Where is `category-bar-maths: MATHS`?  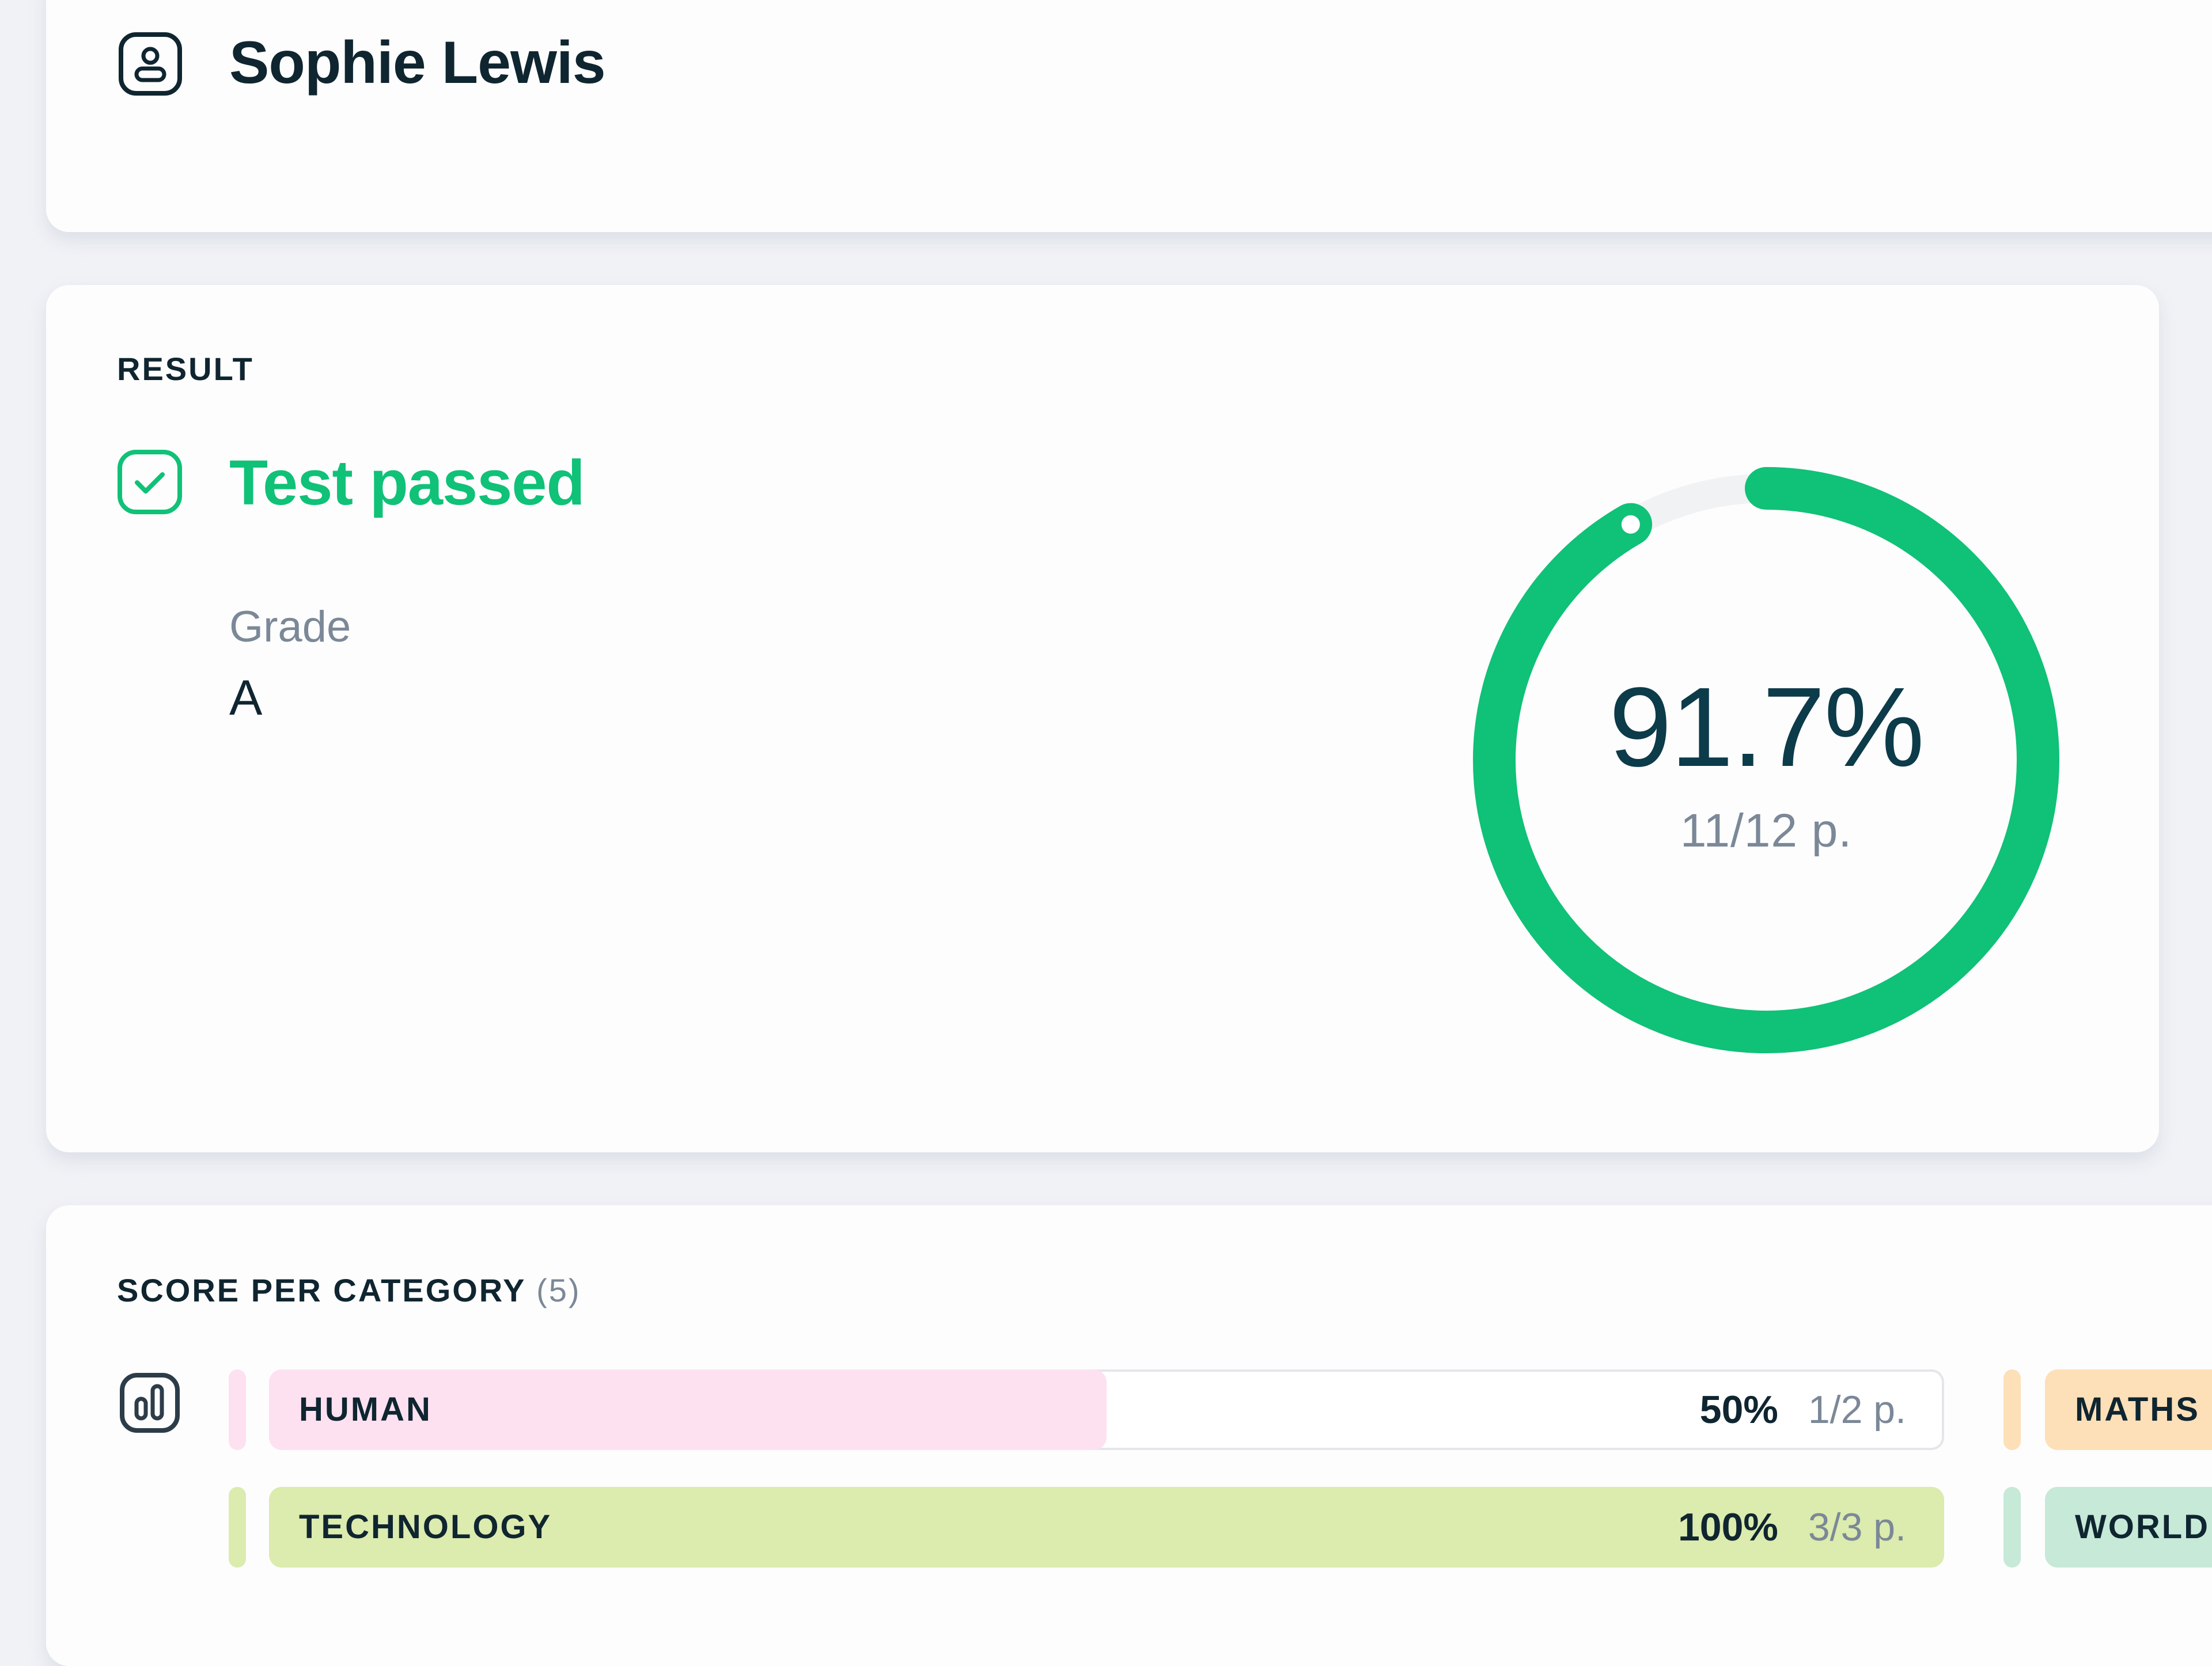 category-bar-maths: MATHS is located at coordinates (2128, 1410).